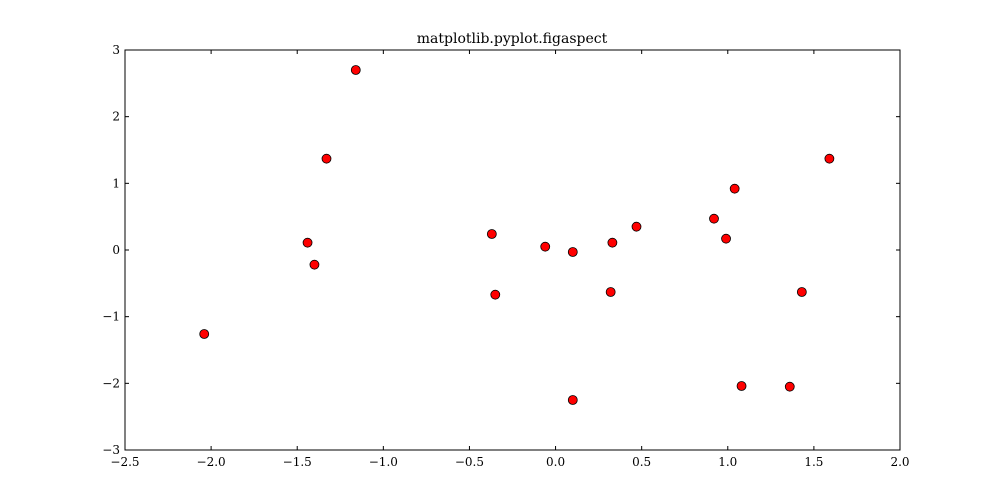 This screenshot has width=1000, height=500. What do you see at coordinates (116, 250) in the screenshot?
I see `y-tick-label: 0` at bounding box center [116, 250].